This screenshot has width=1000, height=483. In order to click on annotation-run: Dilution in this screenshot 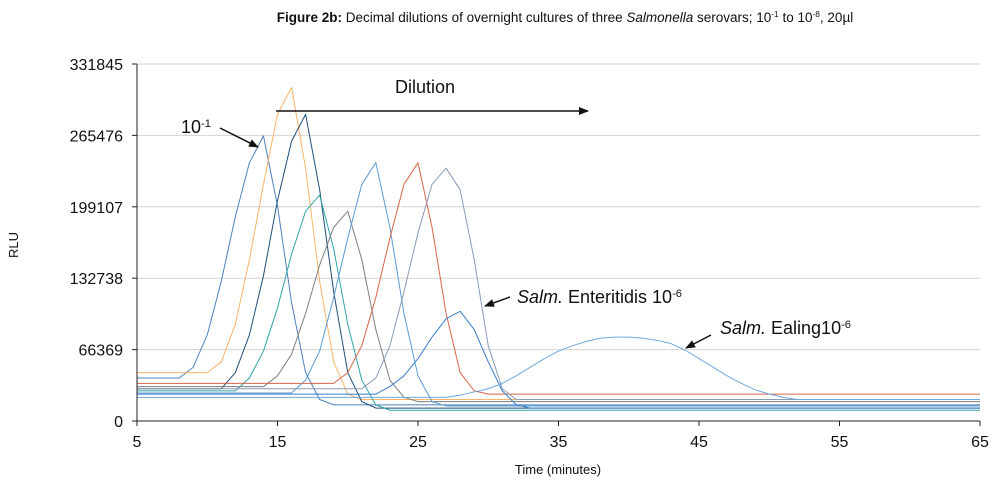, I will do `click(425, 87)`.